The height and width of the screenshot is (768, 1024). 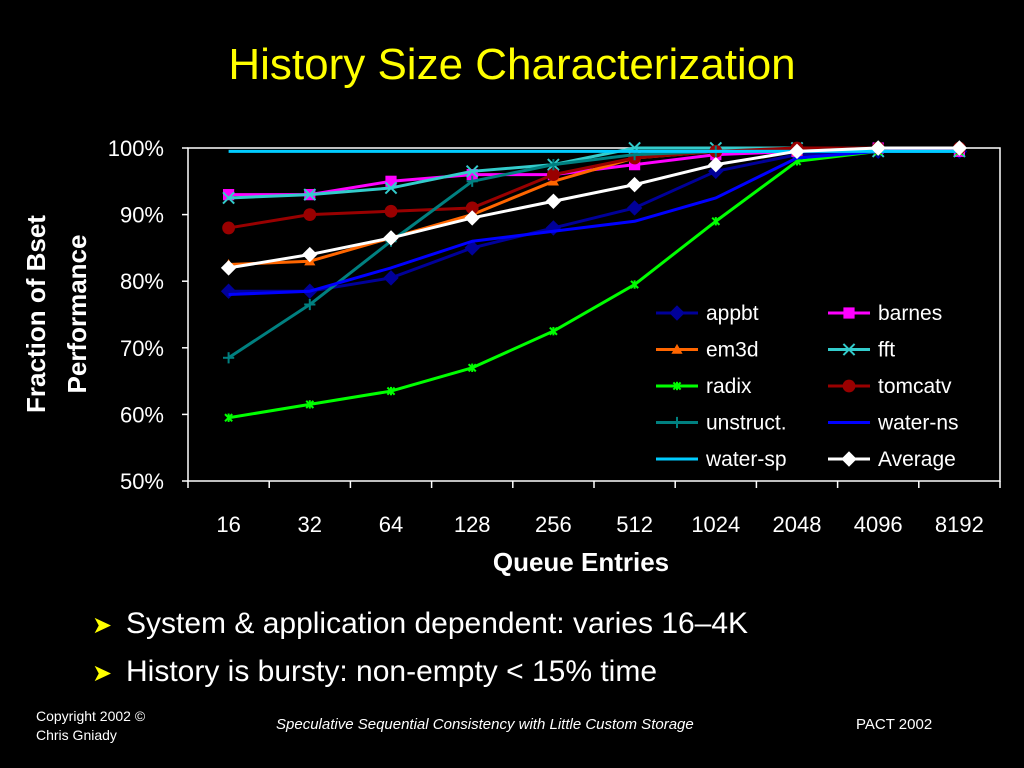 What do you see at coordinates (732, 313) in the screenshot?
I see `legend-label: appbt` at bounding box center [732, 313].